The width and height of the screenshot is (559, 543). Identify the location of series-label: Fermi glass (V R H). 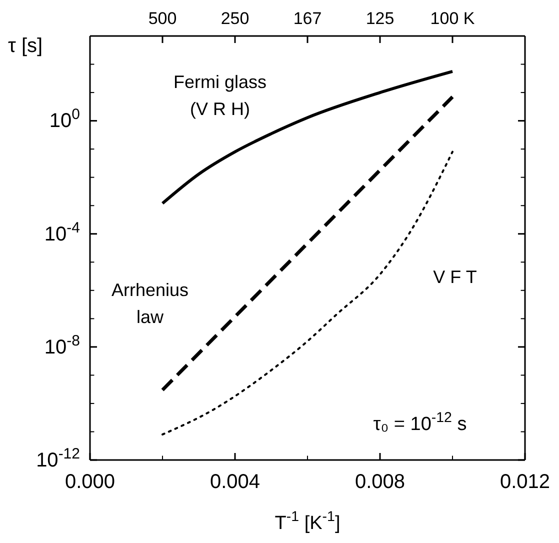
(220, 95).